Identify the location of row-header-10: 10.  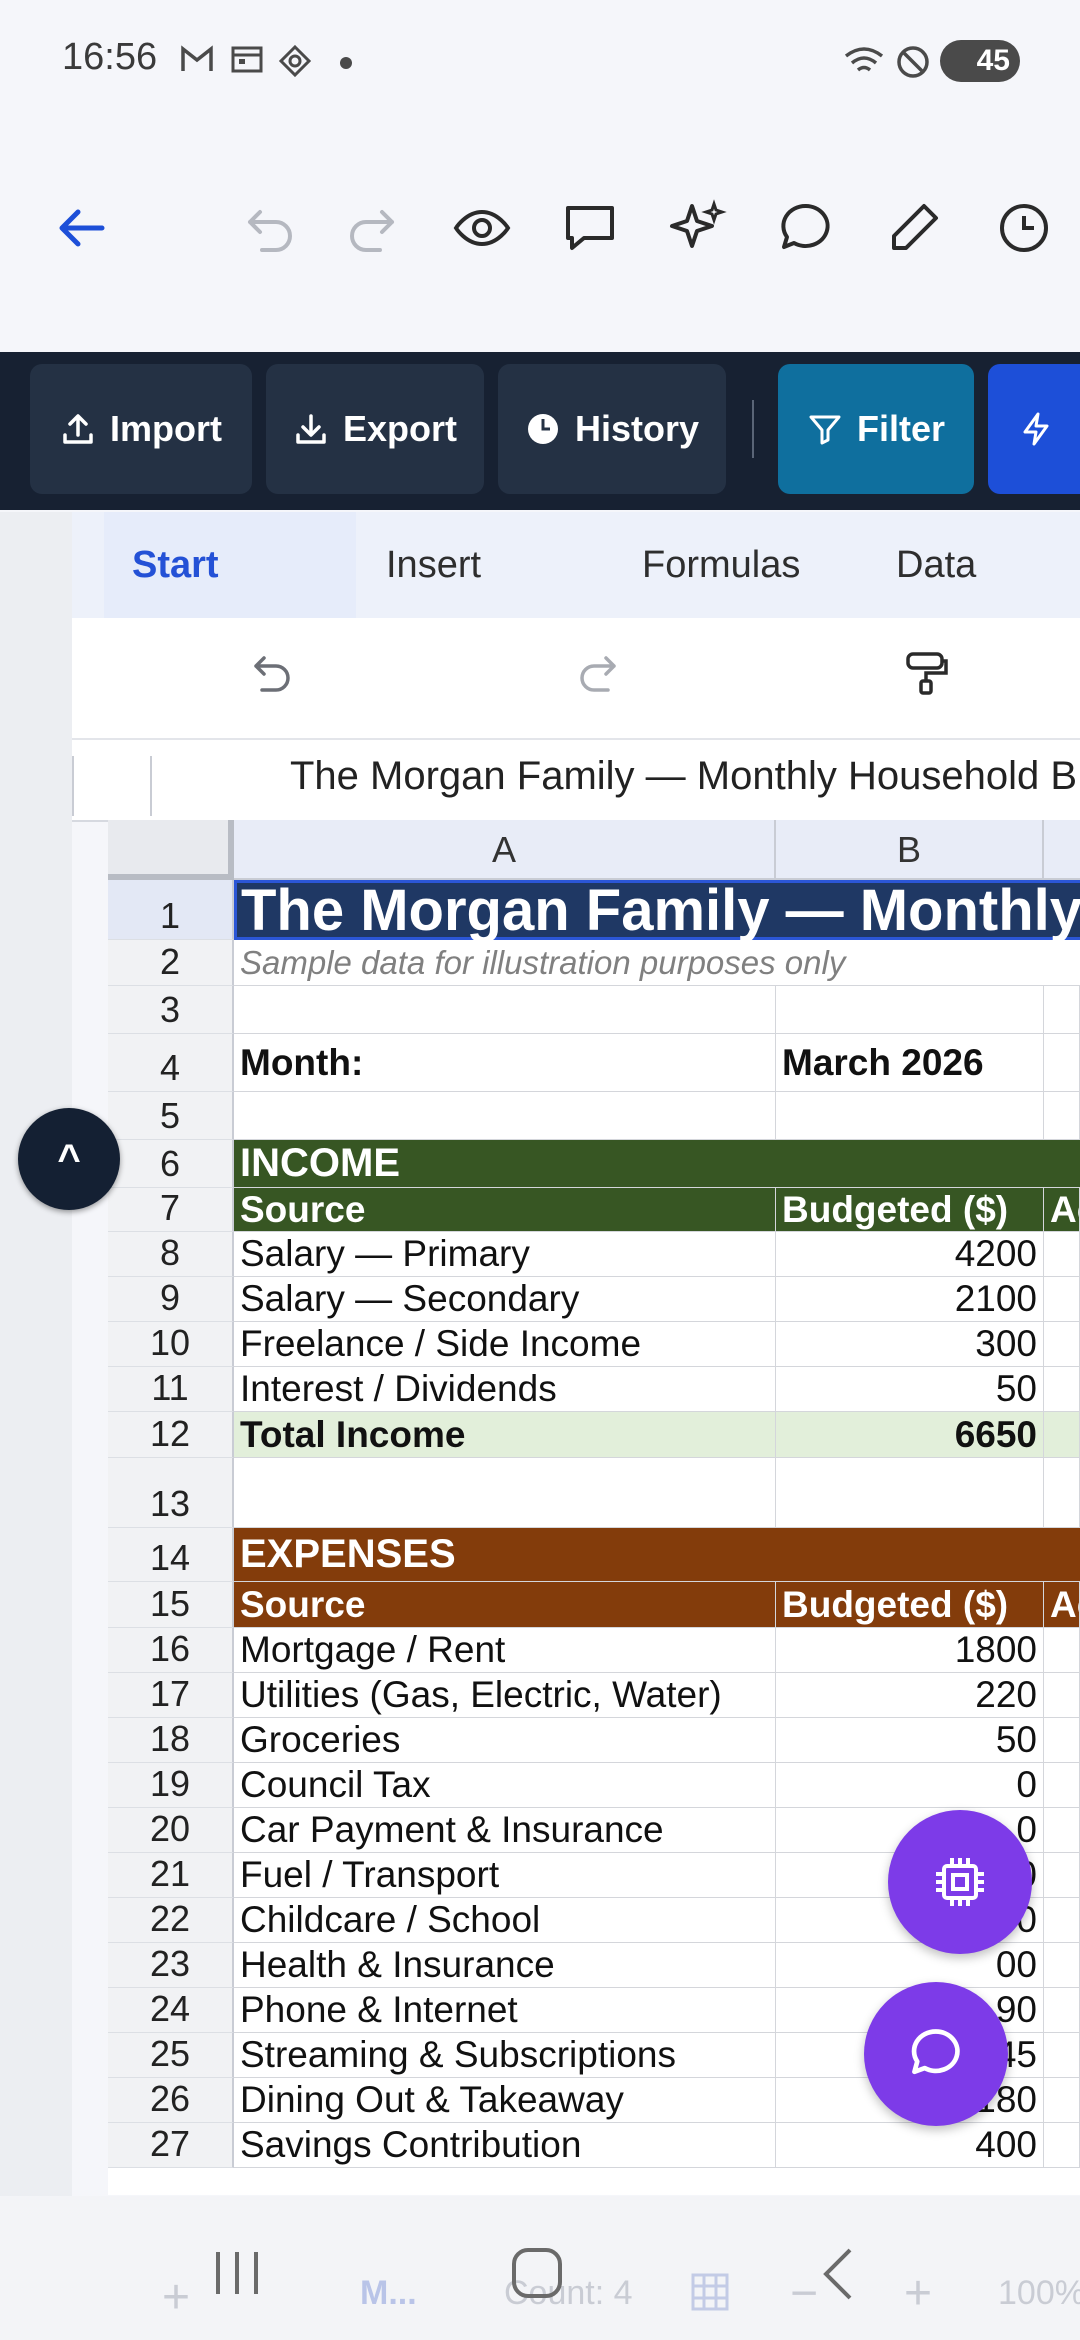
(171, 1344).